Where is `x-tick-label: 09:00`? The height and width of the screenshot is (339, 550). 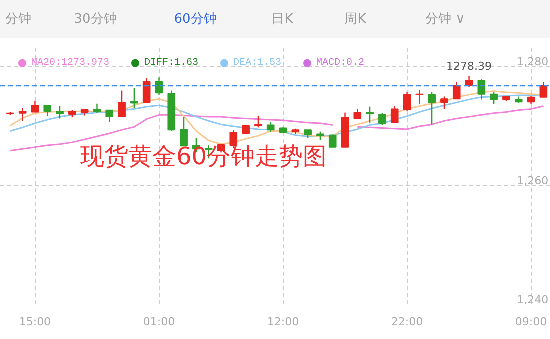
x-tick-label: 09:00 is located at coordinates (531, 322).